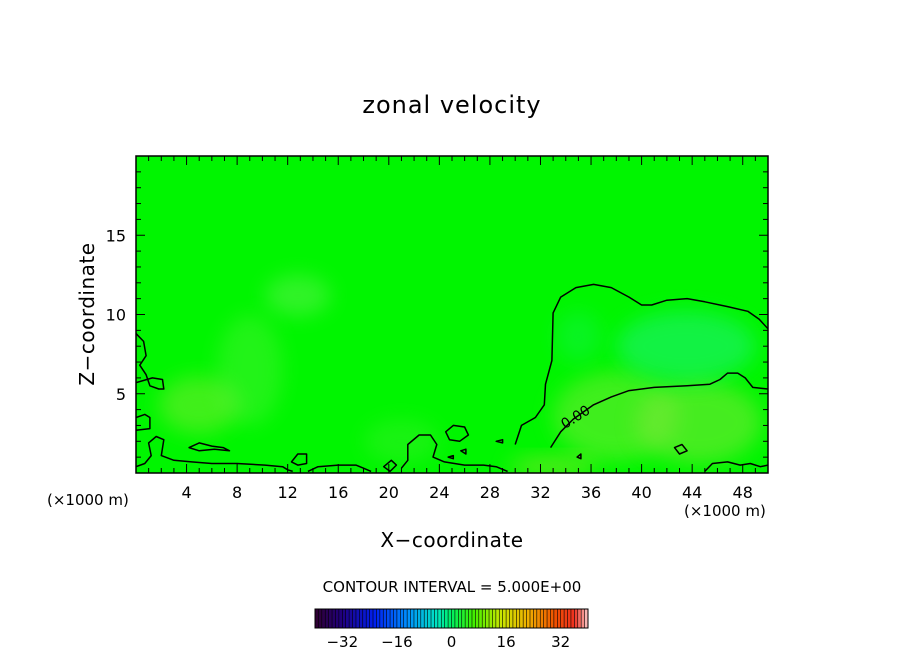 Image resolution: width=904 pixels, height=654 pixels. Describe the element at coordinates (439, 492) in the screenshot. I see `x-tick-label: 24` at that location.